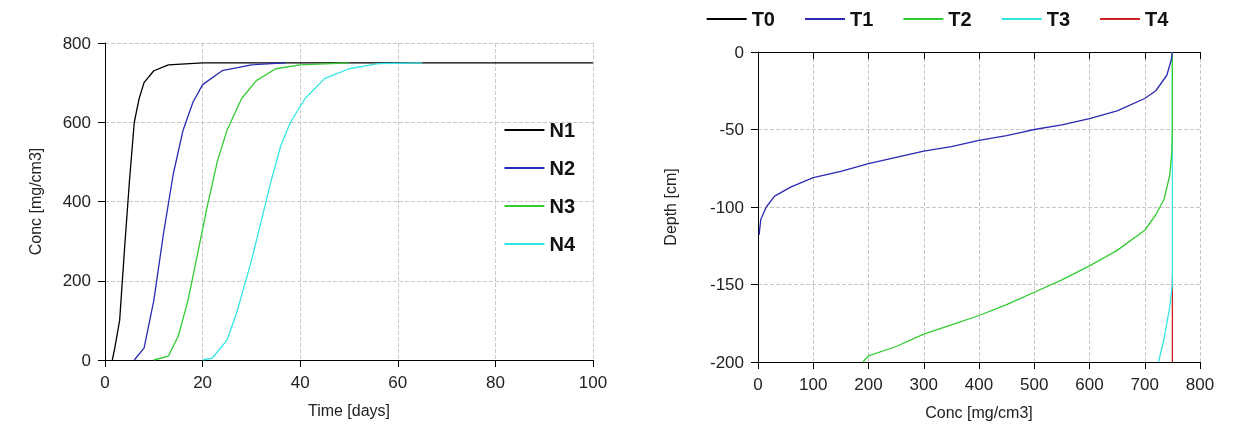 This screenshot has width=1245, height=443. I want to click on y-axis-title: Conc [mg/cm3], so click(35, 201).